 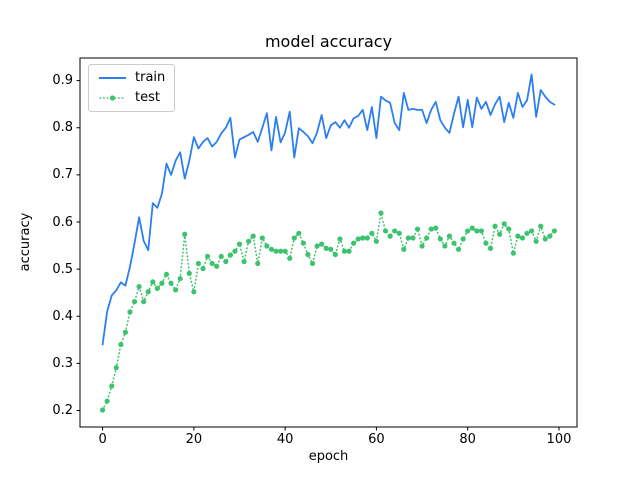 What do you see at coordinates (62, 316) in the screenshot?
I see `y-tick-label: 0.4` at bounding box center [62, 316].